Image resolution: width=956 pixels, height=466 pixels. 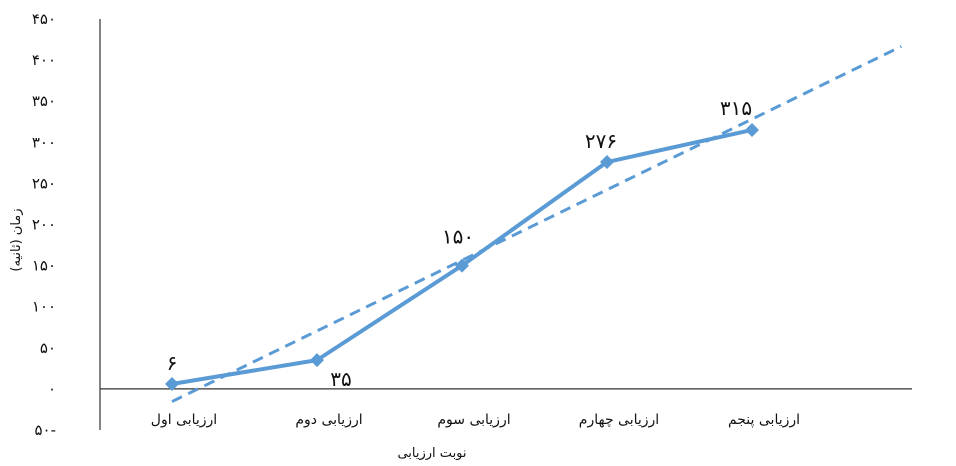 What do you see at coordinates (44, 60) in the screenshot?
I see `y-tick-label: ۴۰۰` at bounding box center [44, 60].